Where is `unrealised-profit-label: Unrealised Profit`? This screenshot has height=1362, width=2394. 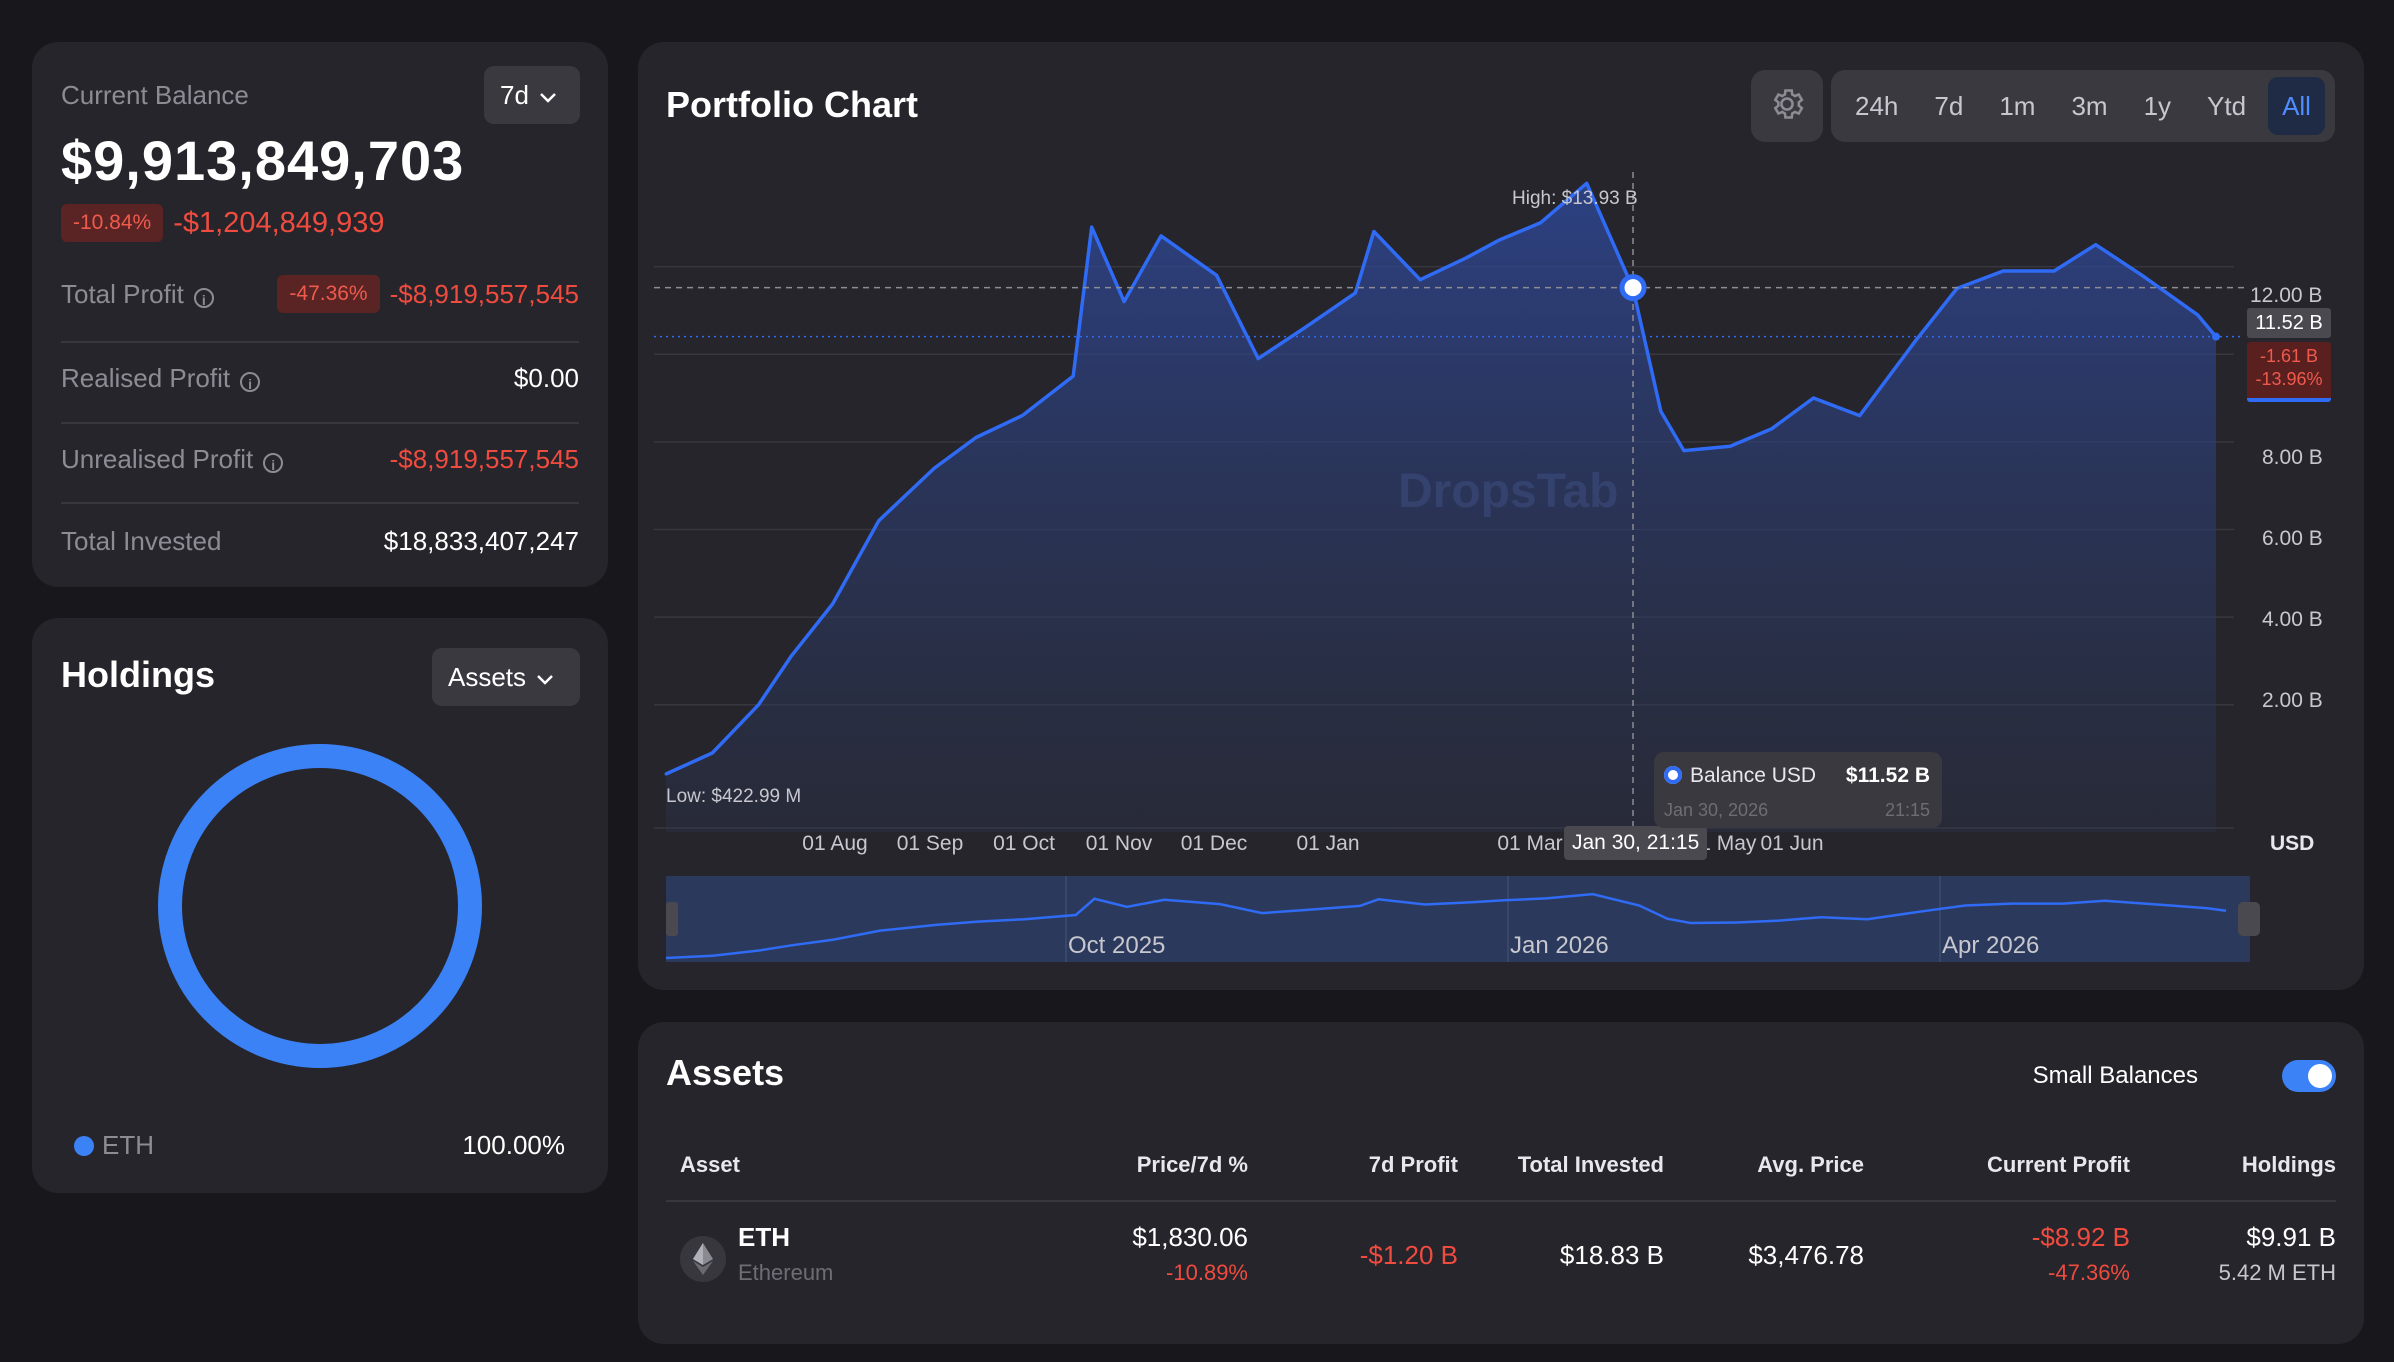 unrealised-profit-label: Unrealised Profit is located at coordinates (157, 458).